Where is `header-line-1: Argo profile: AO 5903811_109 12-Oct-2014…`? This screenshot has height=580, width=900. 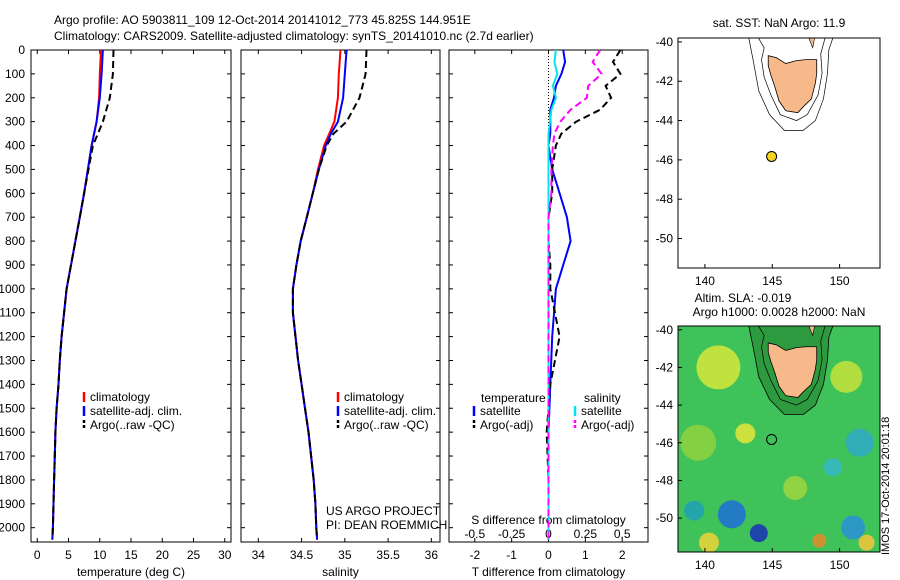
header-line-1: Argo profile: AO 5903811_109 12-Oct-2014… is located at coordinates (262, 20).